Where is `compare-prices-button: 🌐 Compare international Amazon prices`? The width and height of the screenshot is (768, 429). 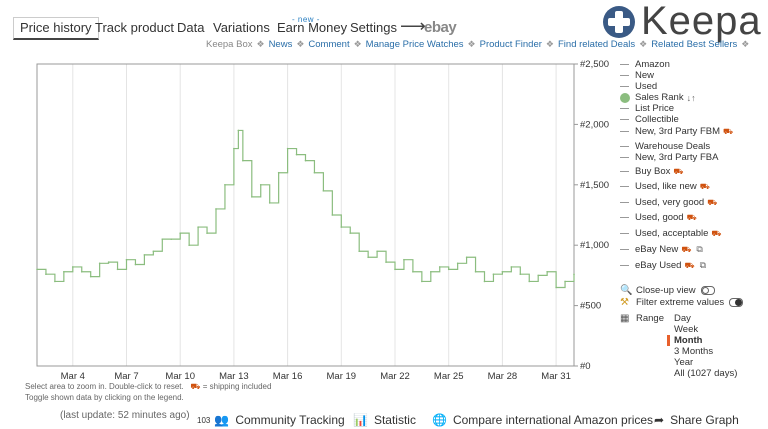
compare-prices-button: 🌐 Compare international Amazon prices is located at coordinates (542, 420).